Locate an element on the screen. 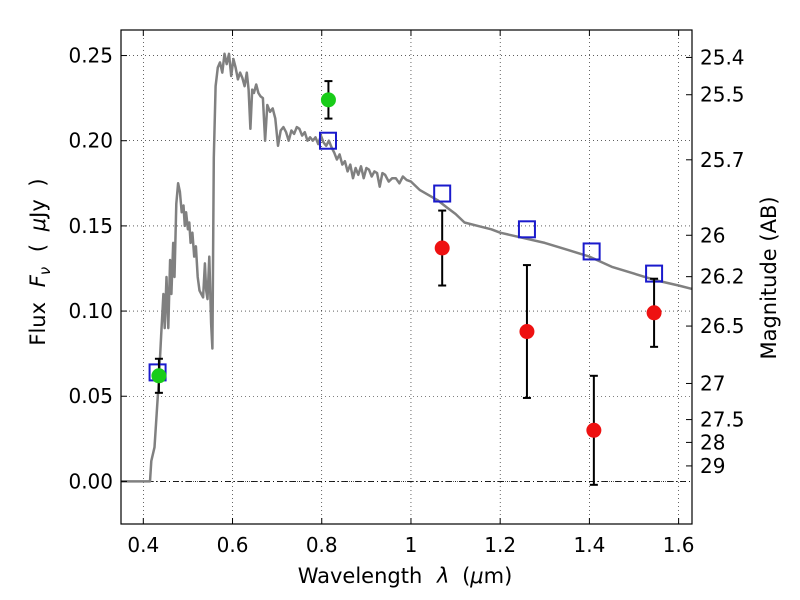 The width and height of the screenshot is (800, 600). y-tick-label: 0.15 is located at coordinates (90, 226).